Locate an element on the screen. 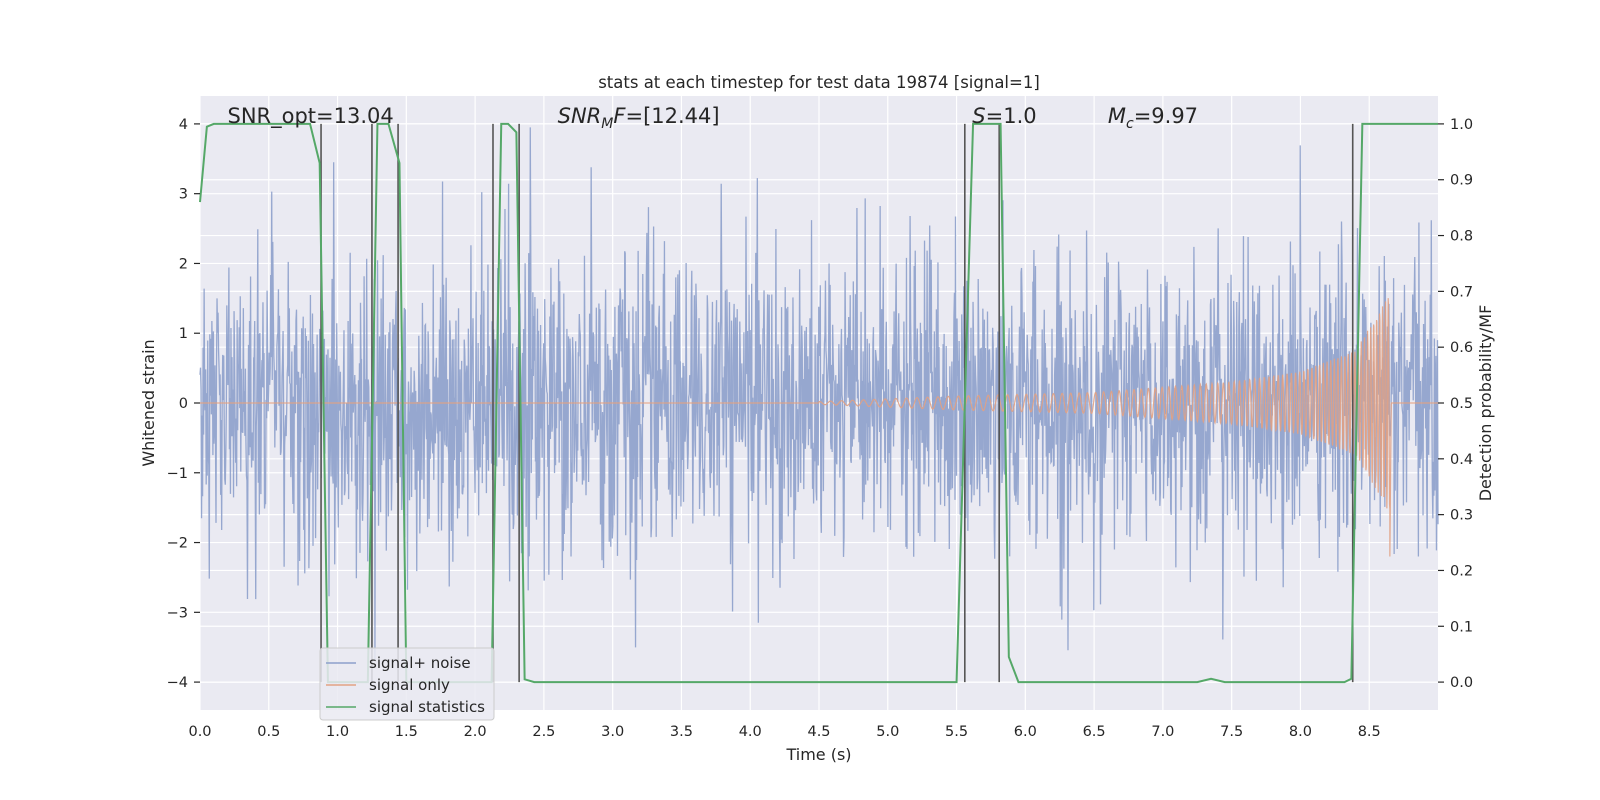  legend-item-signal-noise: signal+ noise is located at coordinates (398, 663).